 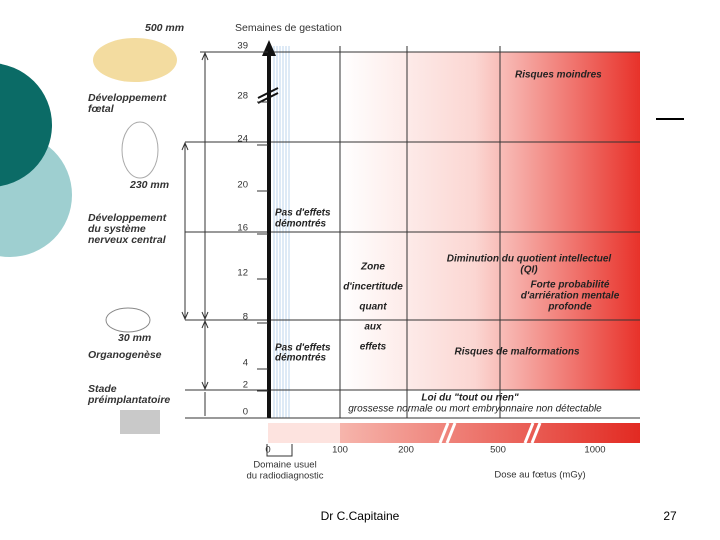 What do you see at coordinates (372, 267) in the screenshot?
I see `zone-label: Zone` at bounding box center [372, 267].